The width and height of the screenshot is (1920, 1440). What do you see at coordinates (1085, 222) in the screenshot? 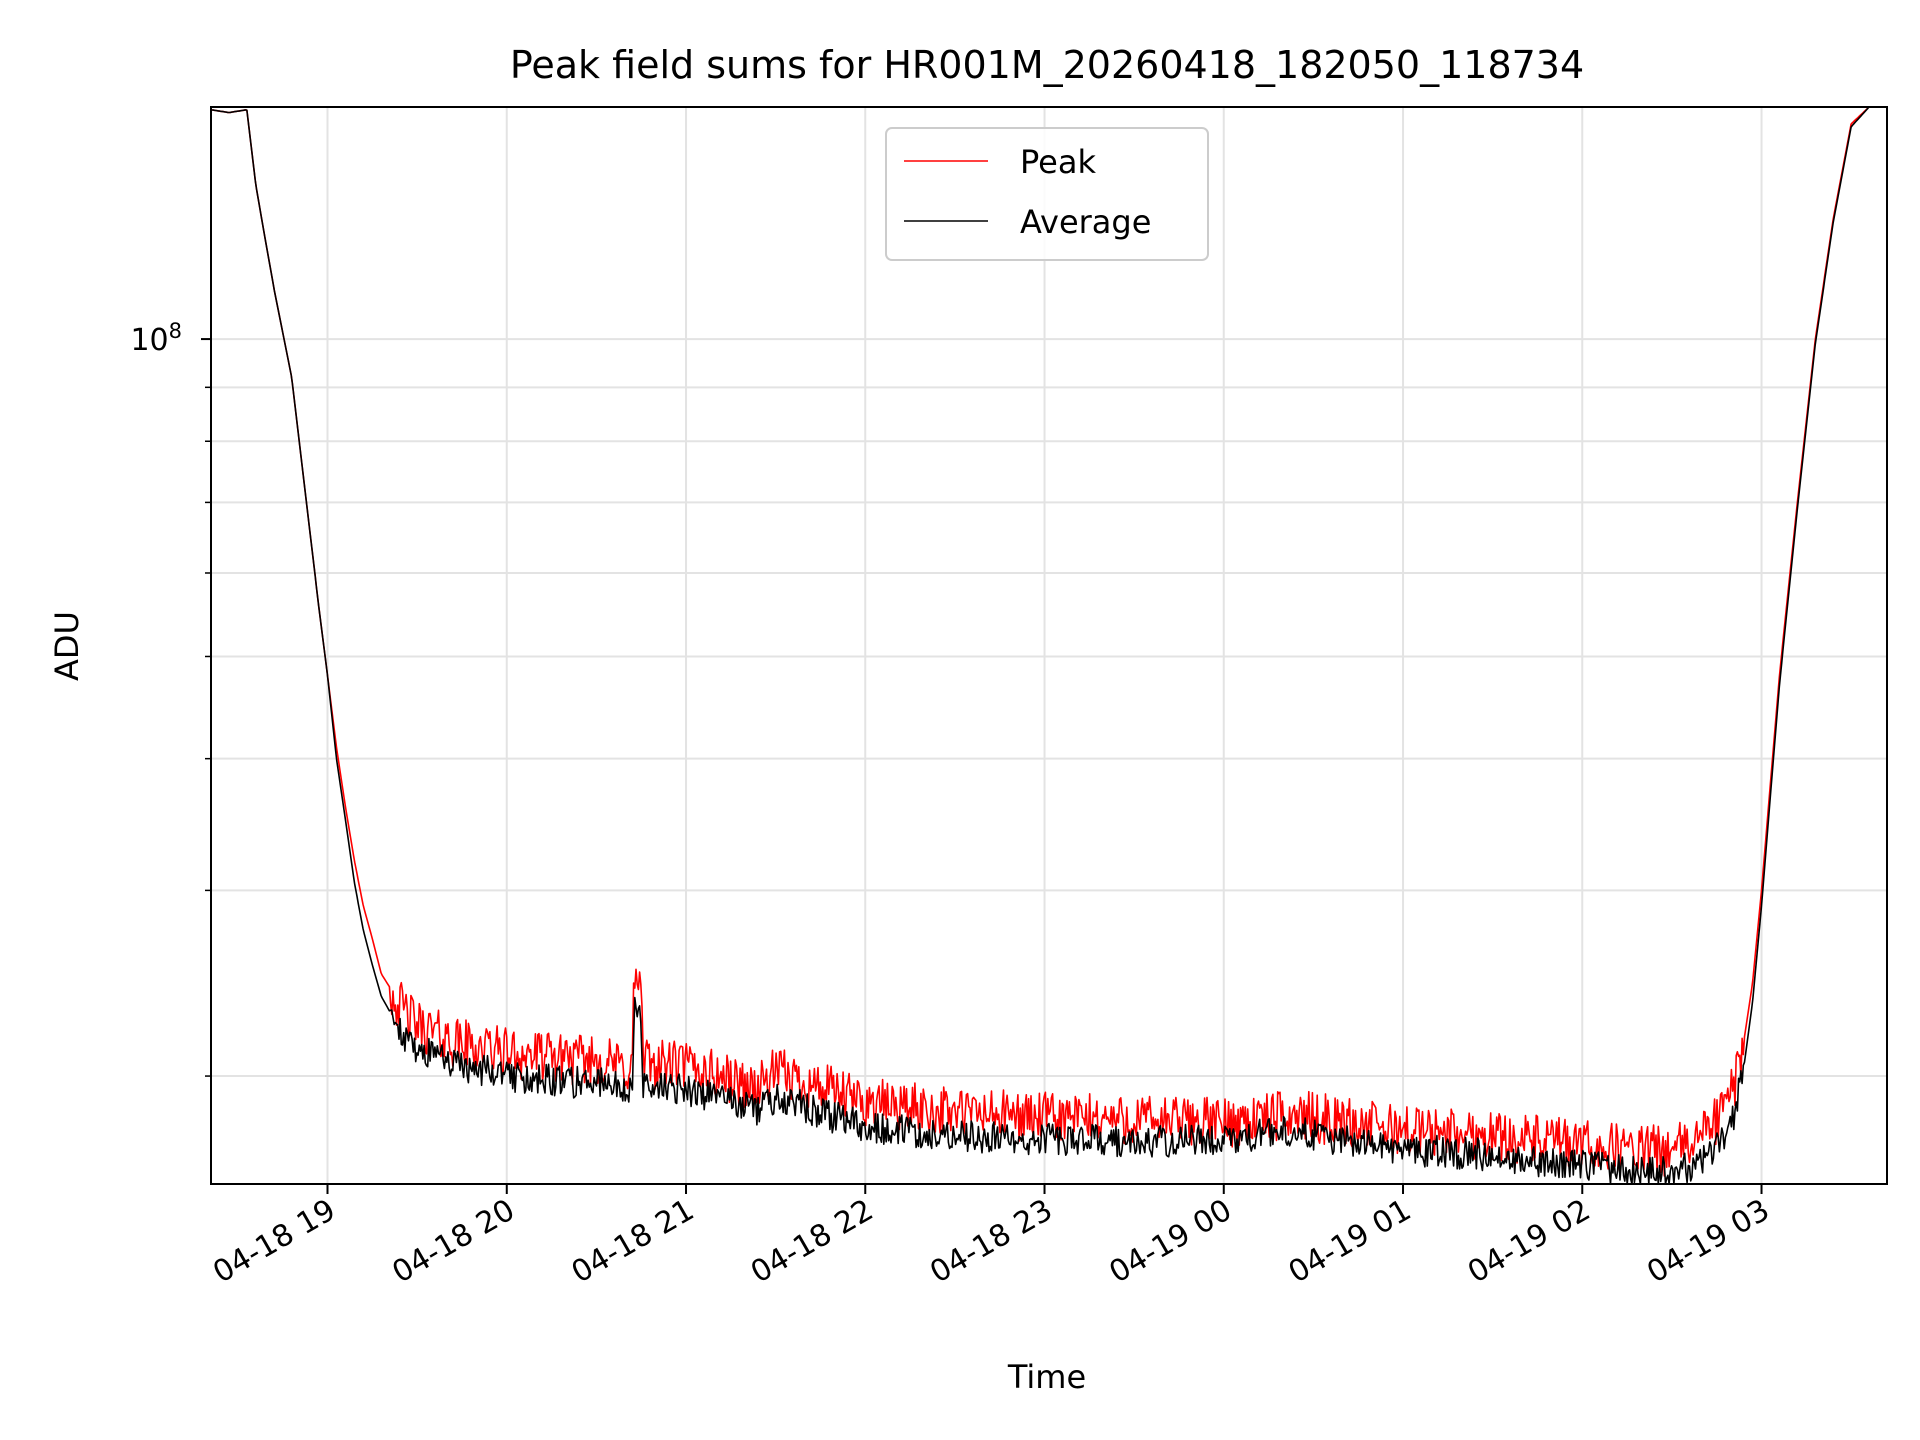
I see `legend-average-label: Average` at bounding box center [1085, 222].